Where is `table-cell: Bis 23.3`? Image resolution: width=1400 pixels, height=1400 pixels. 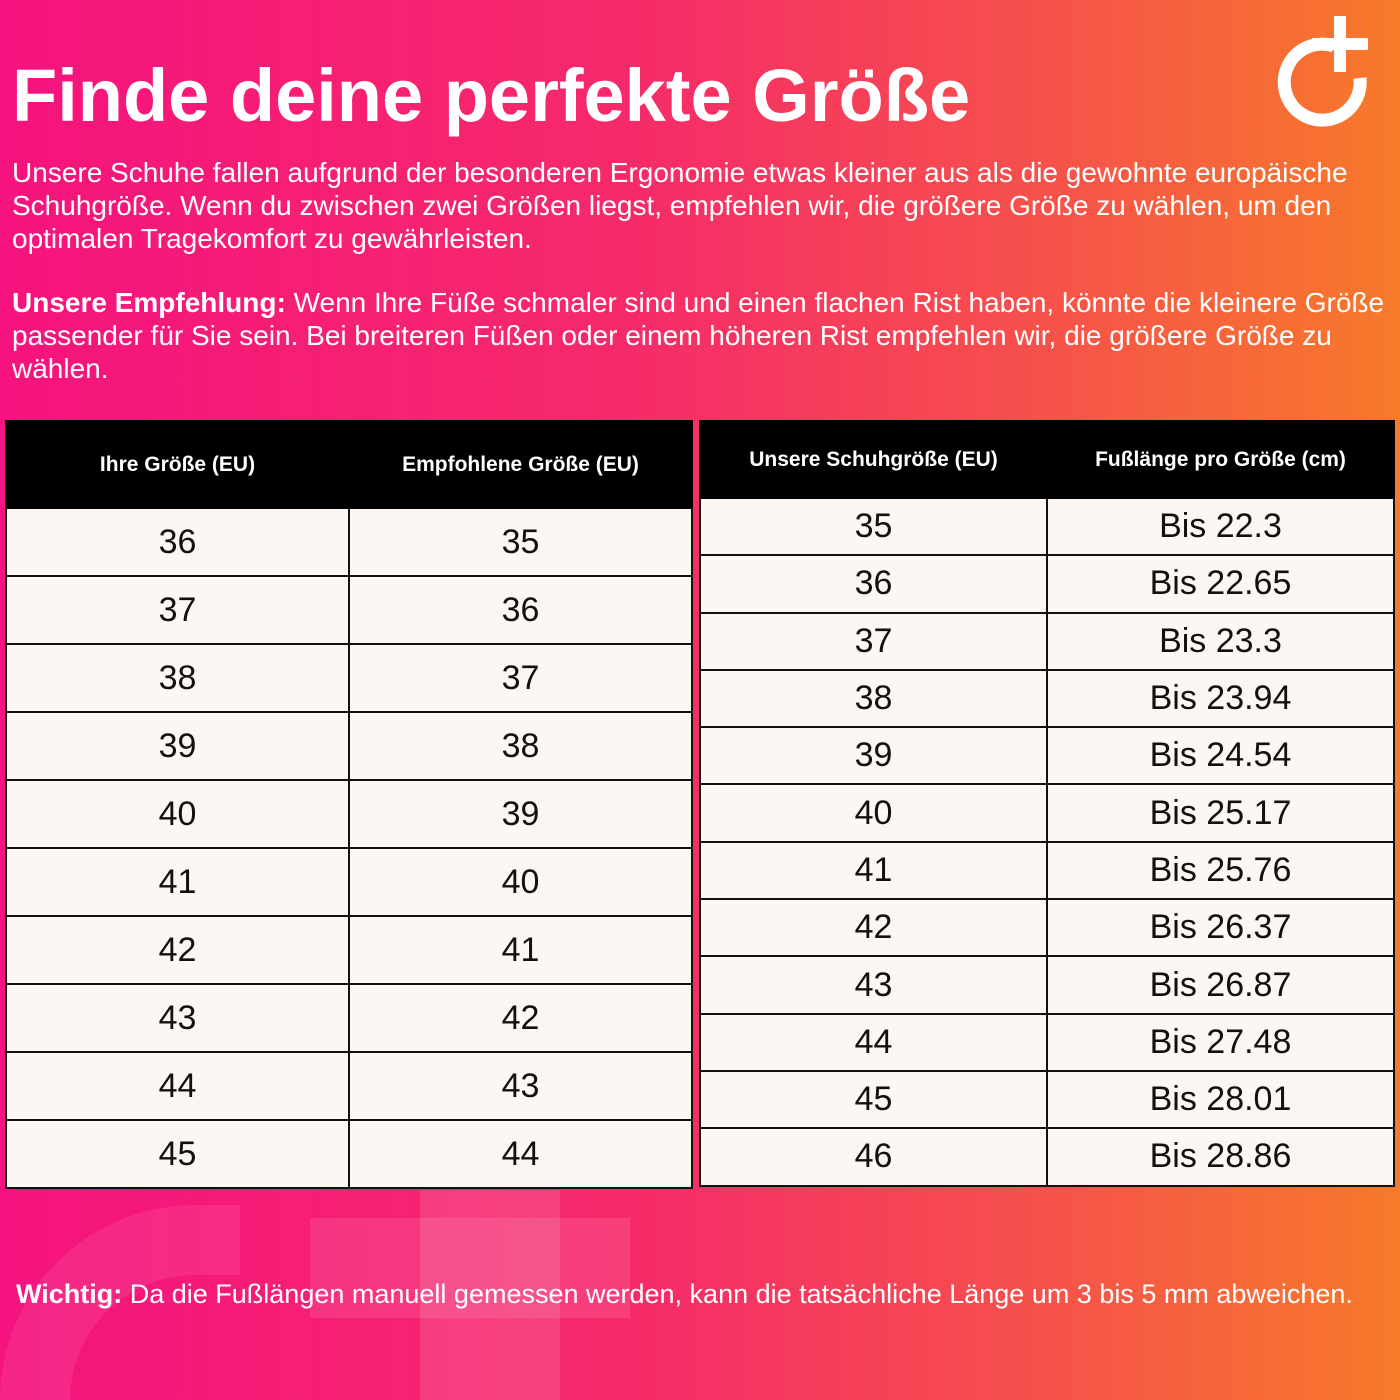 table-cell: Bis 23.3 is located at coordinates (1220, 641).